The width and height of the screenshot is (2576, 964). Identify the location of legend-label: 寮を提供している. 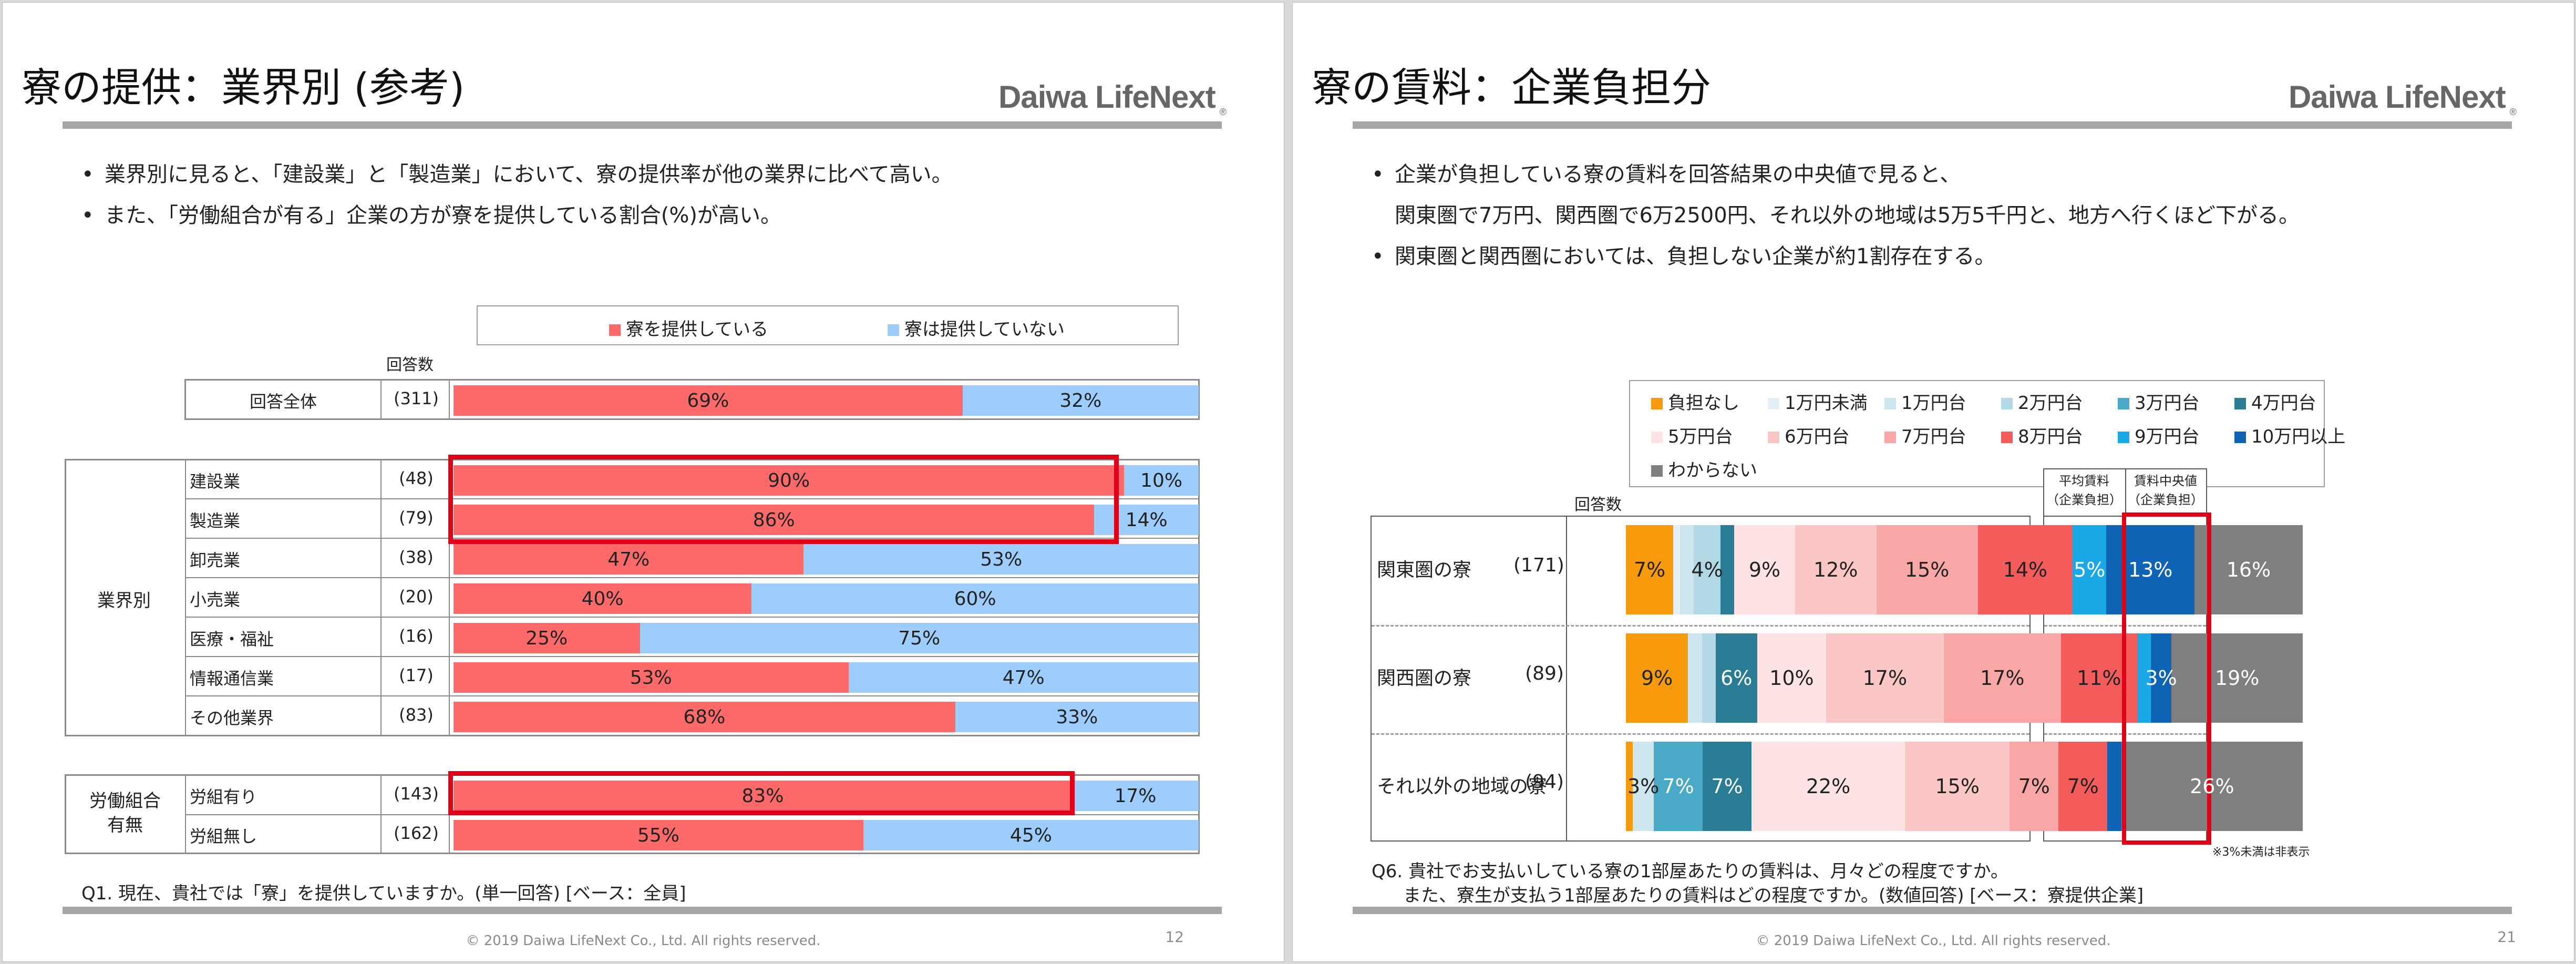
(697, 329).